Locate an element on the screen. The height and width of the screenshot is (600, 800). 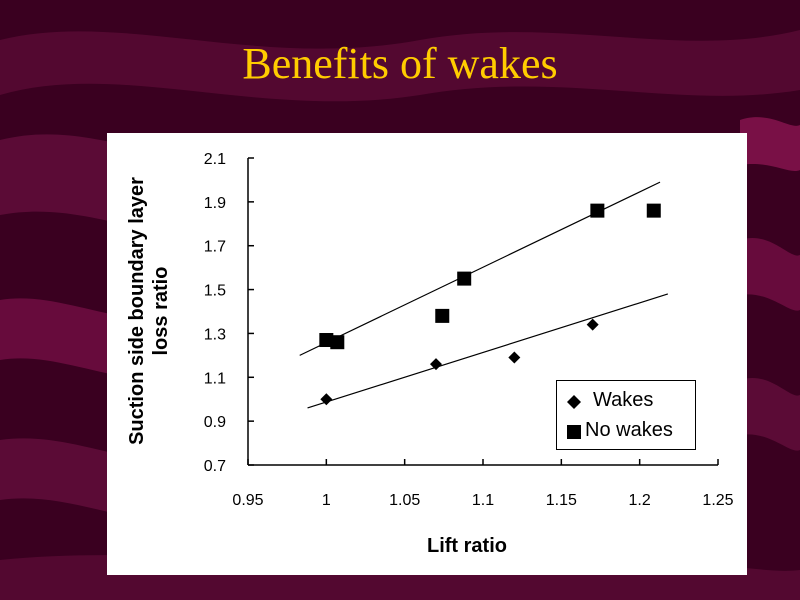
y-tick-label: 1.9 is located at coordinates (215, 203).